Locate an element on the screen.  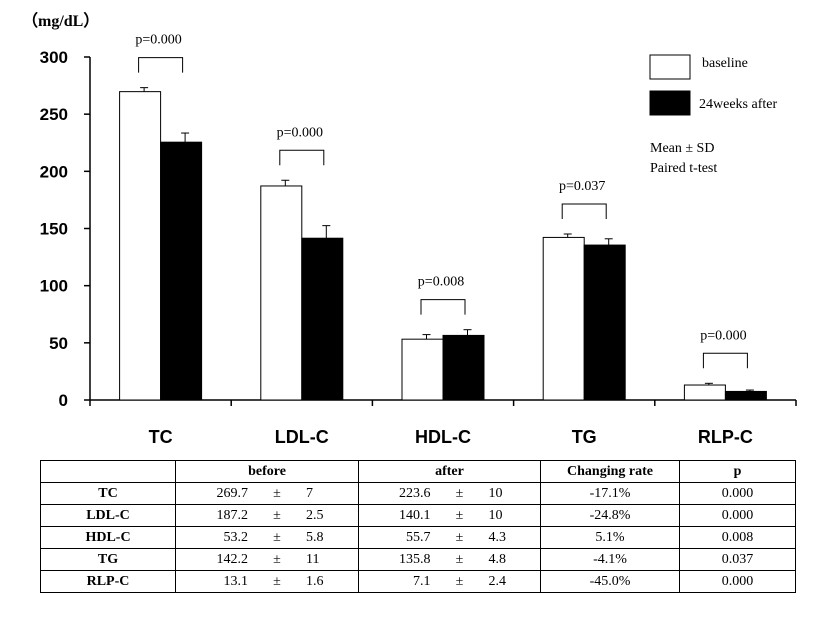
row-label: RLP-C is located at coordinates (108, 581).